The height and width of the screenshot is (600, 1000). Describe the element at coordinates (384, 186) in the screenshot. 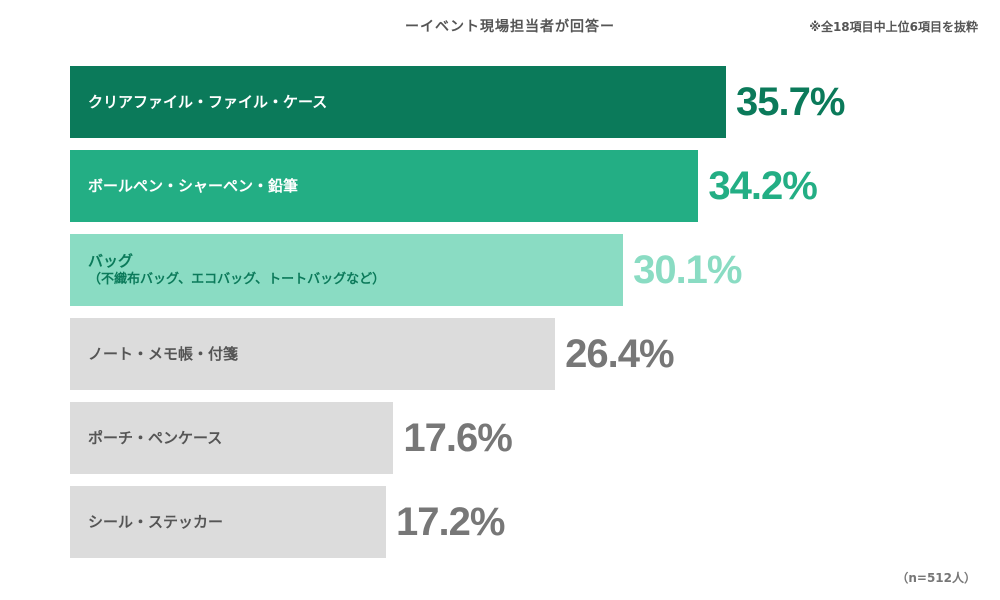

I see `bar: ボールペン・シャーペン・鉛筆` at that location.